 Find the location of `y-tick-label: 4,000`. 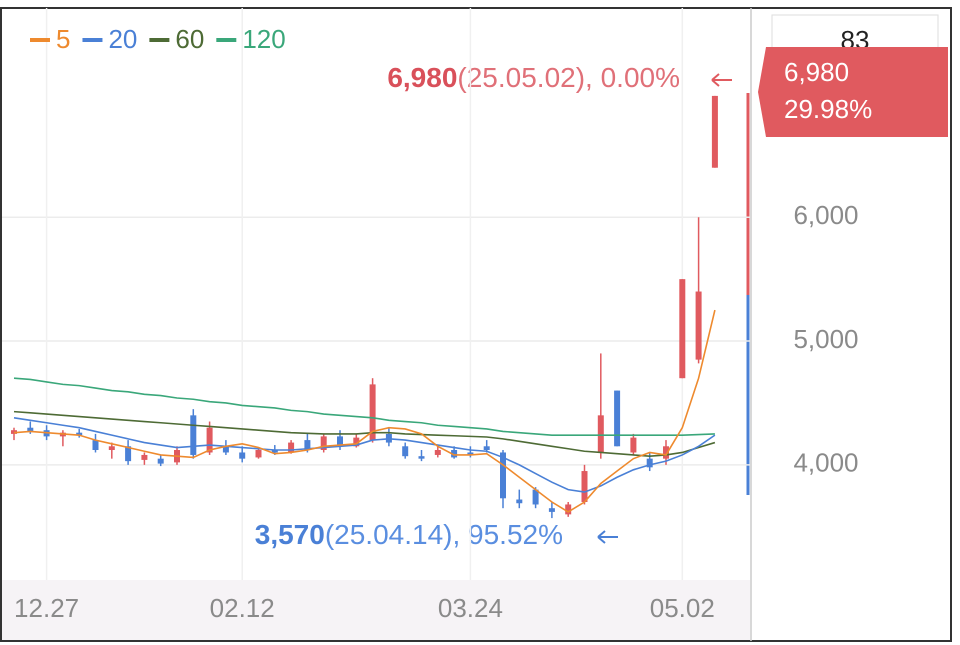

y-tick-label: 4,000 is located at coordinates (825, 463).